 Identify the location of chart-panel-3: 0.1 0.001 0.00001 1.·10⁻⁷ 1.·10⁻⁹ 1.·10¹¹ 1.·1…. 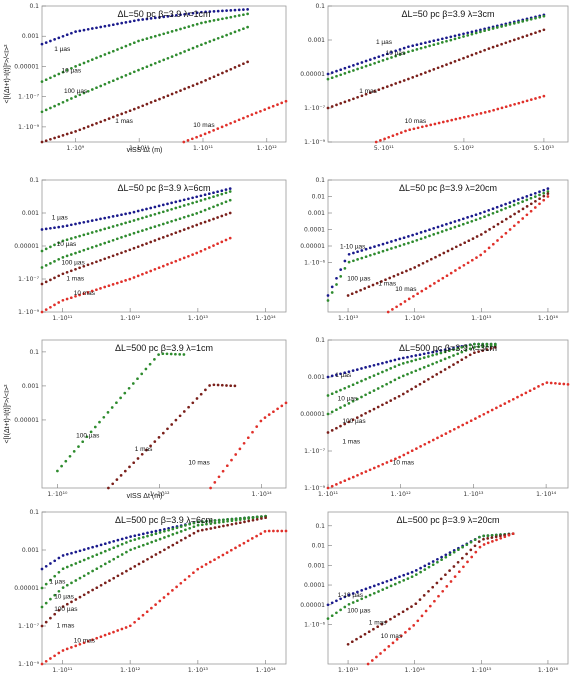
(146, 251).